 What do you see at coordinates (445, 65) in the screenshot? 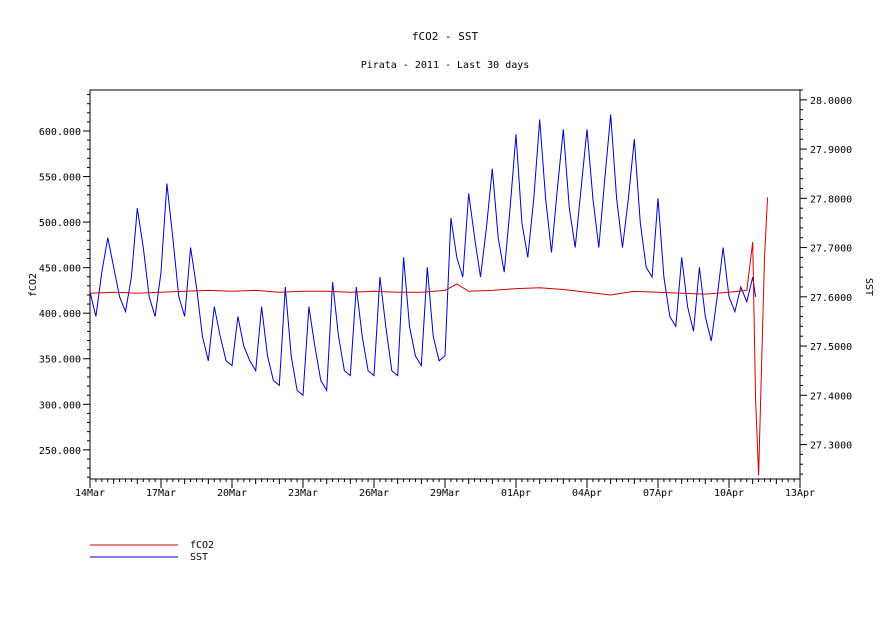
I see `chart-subtitle: Pirata - 2011 - Last 30 days` at bounding box center [445, 65].